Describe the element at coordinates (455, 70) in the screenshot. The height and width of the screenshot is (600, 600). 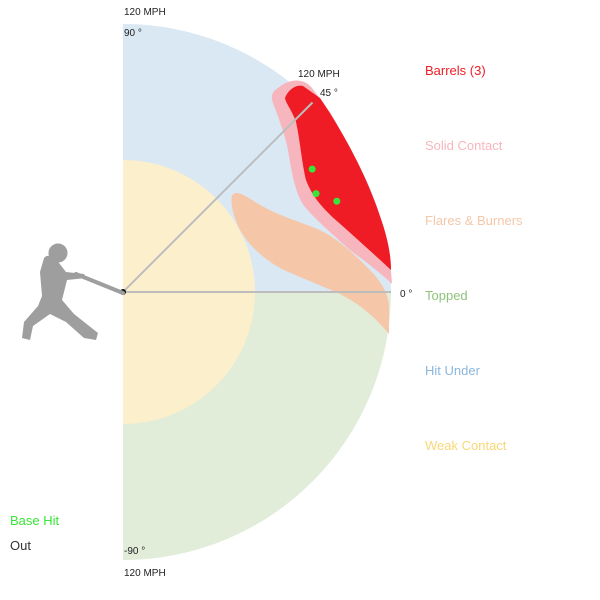
I see `legend-barrels: Barrels (3)` at that location.